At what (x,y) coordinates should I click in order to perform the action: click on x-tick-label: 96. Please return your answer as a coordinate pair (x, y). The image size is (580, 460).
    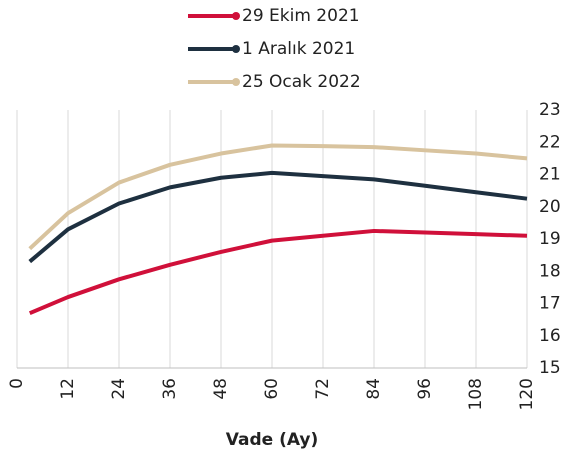
    Looking at the image, I should click on (425, 389).